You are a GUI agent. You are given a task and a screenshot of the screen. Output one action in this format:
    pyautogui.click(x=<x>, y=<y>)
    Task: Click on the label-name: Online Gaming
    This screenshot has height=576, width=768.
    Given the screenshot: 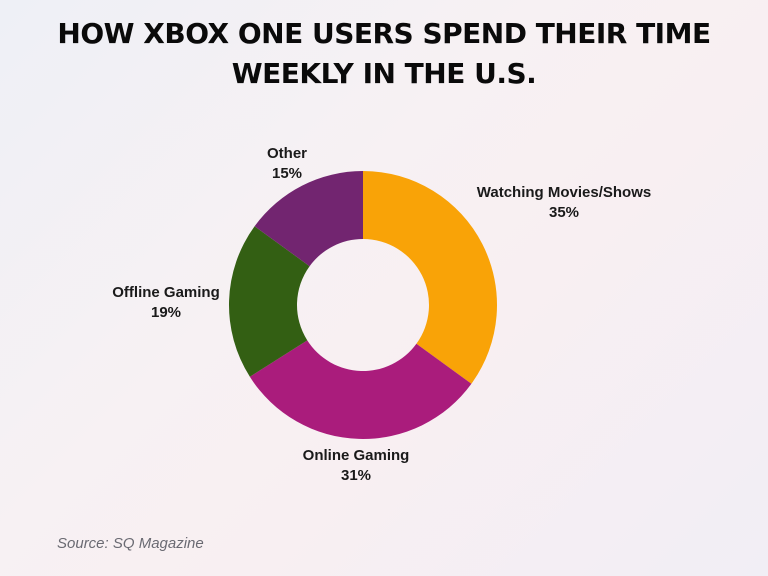 What is the action you would take?
    pyautogui.click(x=356, y=455)
    